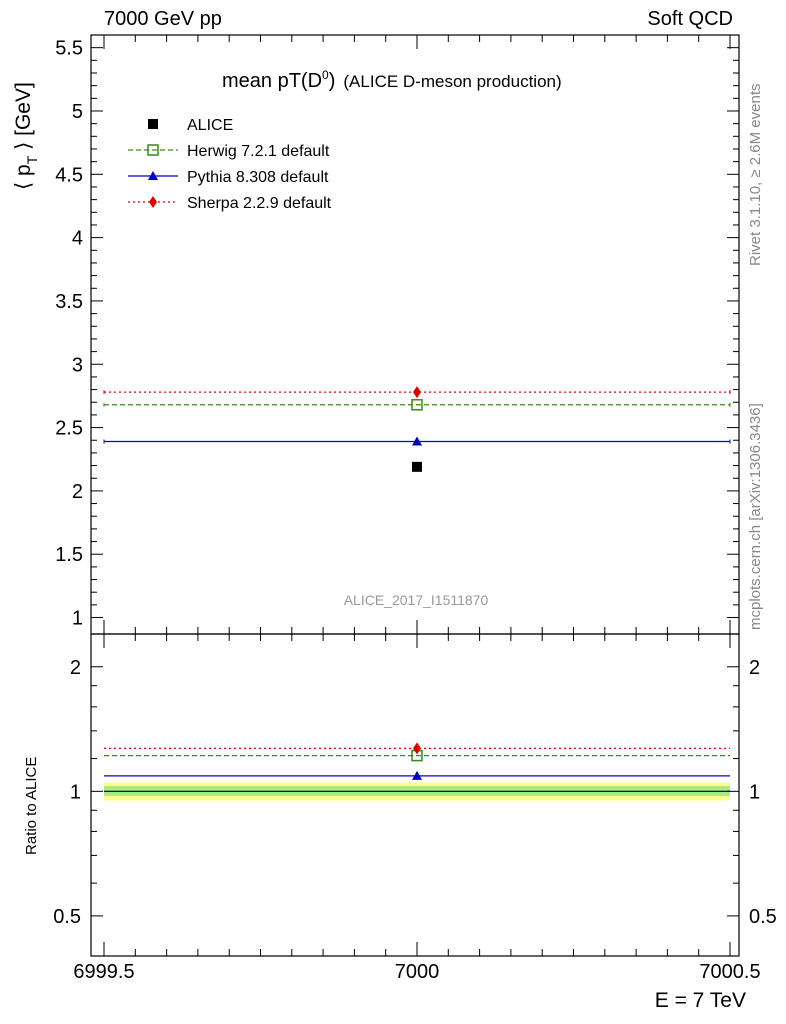 The width and height of the screenshot is (786, 1024). What do you see at coordinates (392, 80) in the screenshot?
I see `chart-title: mean pT(D0) (ALICE D-meson production)` at bounding box center [392, 80].